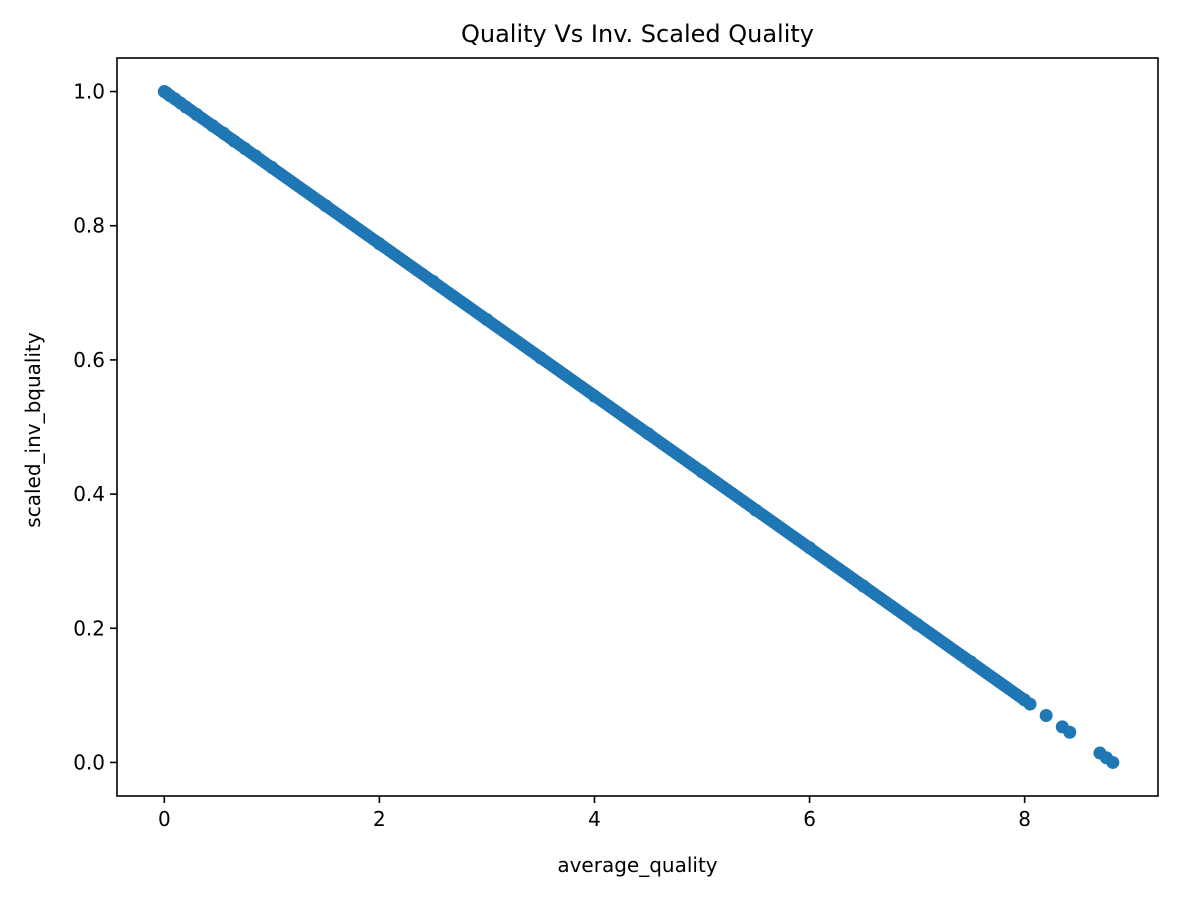  I want to click on y-tick-label: 1.0, so click(89, 92).